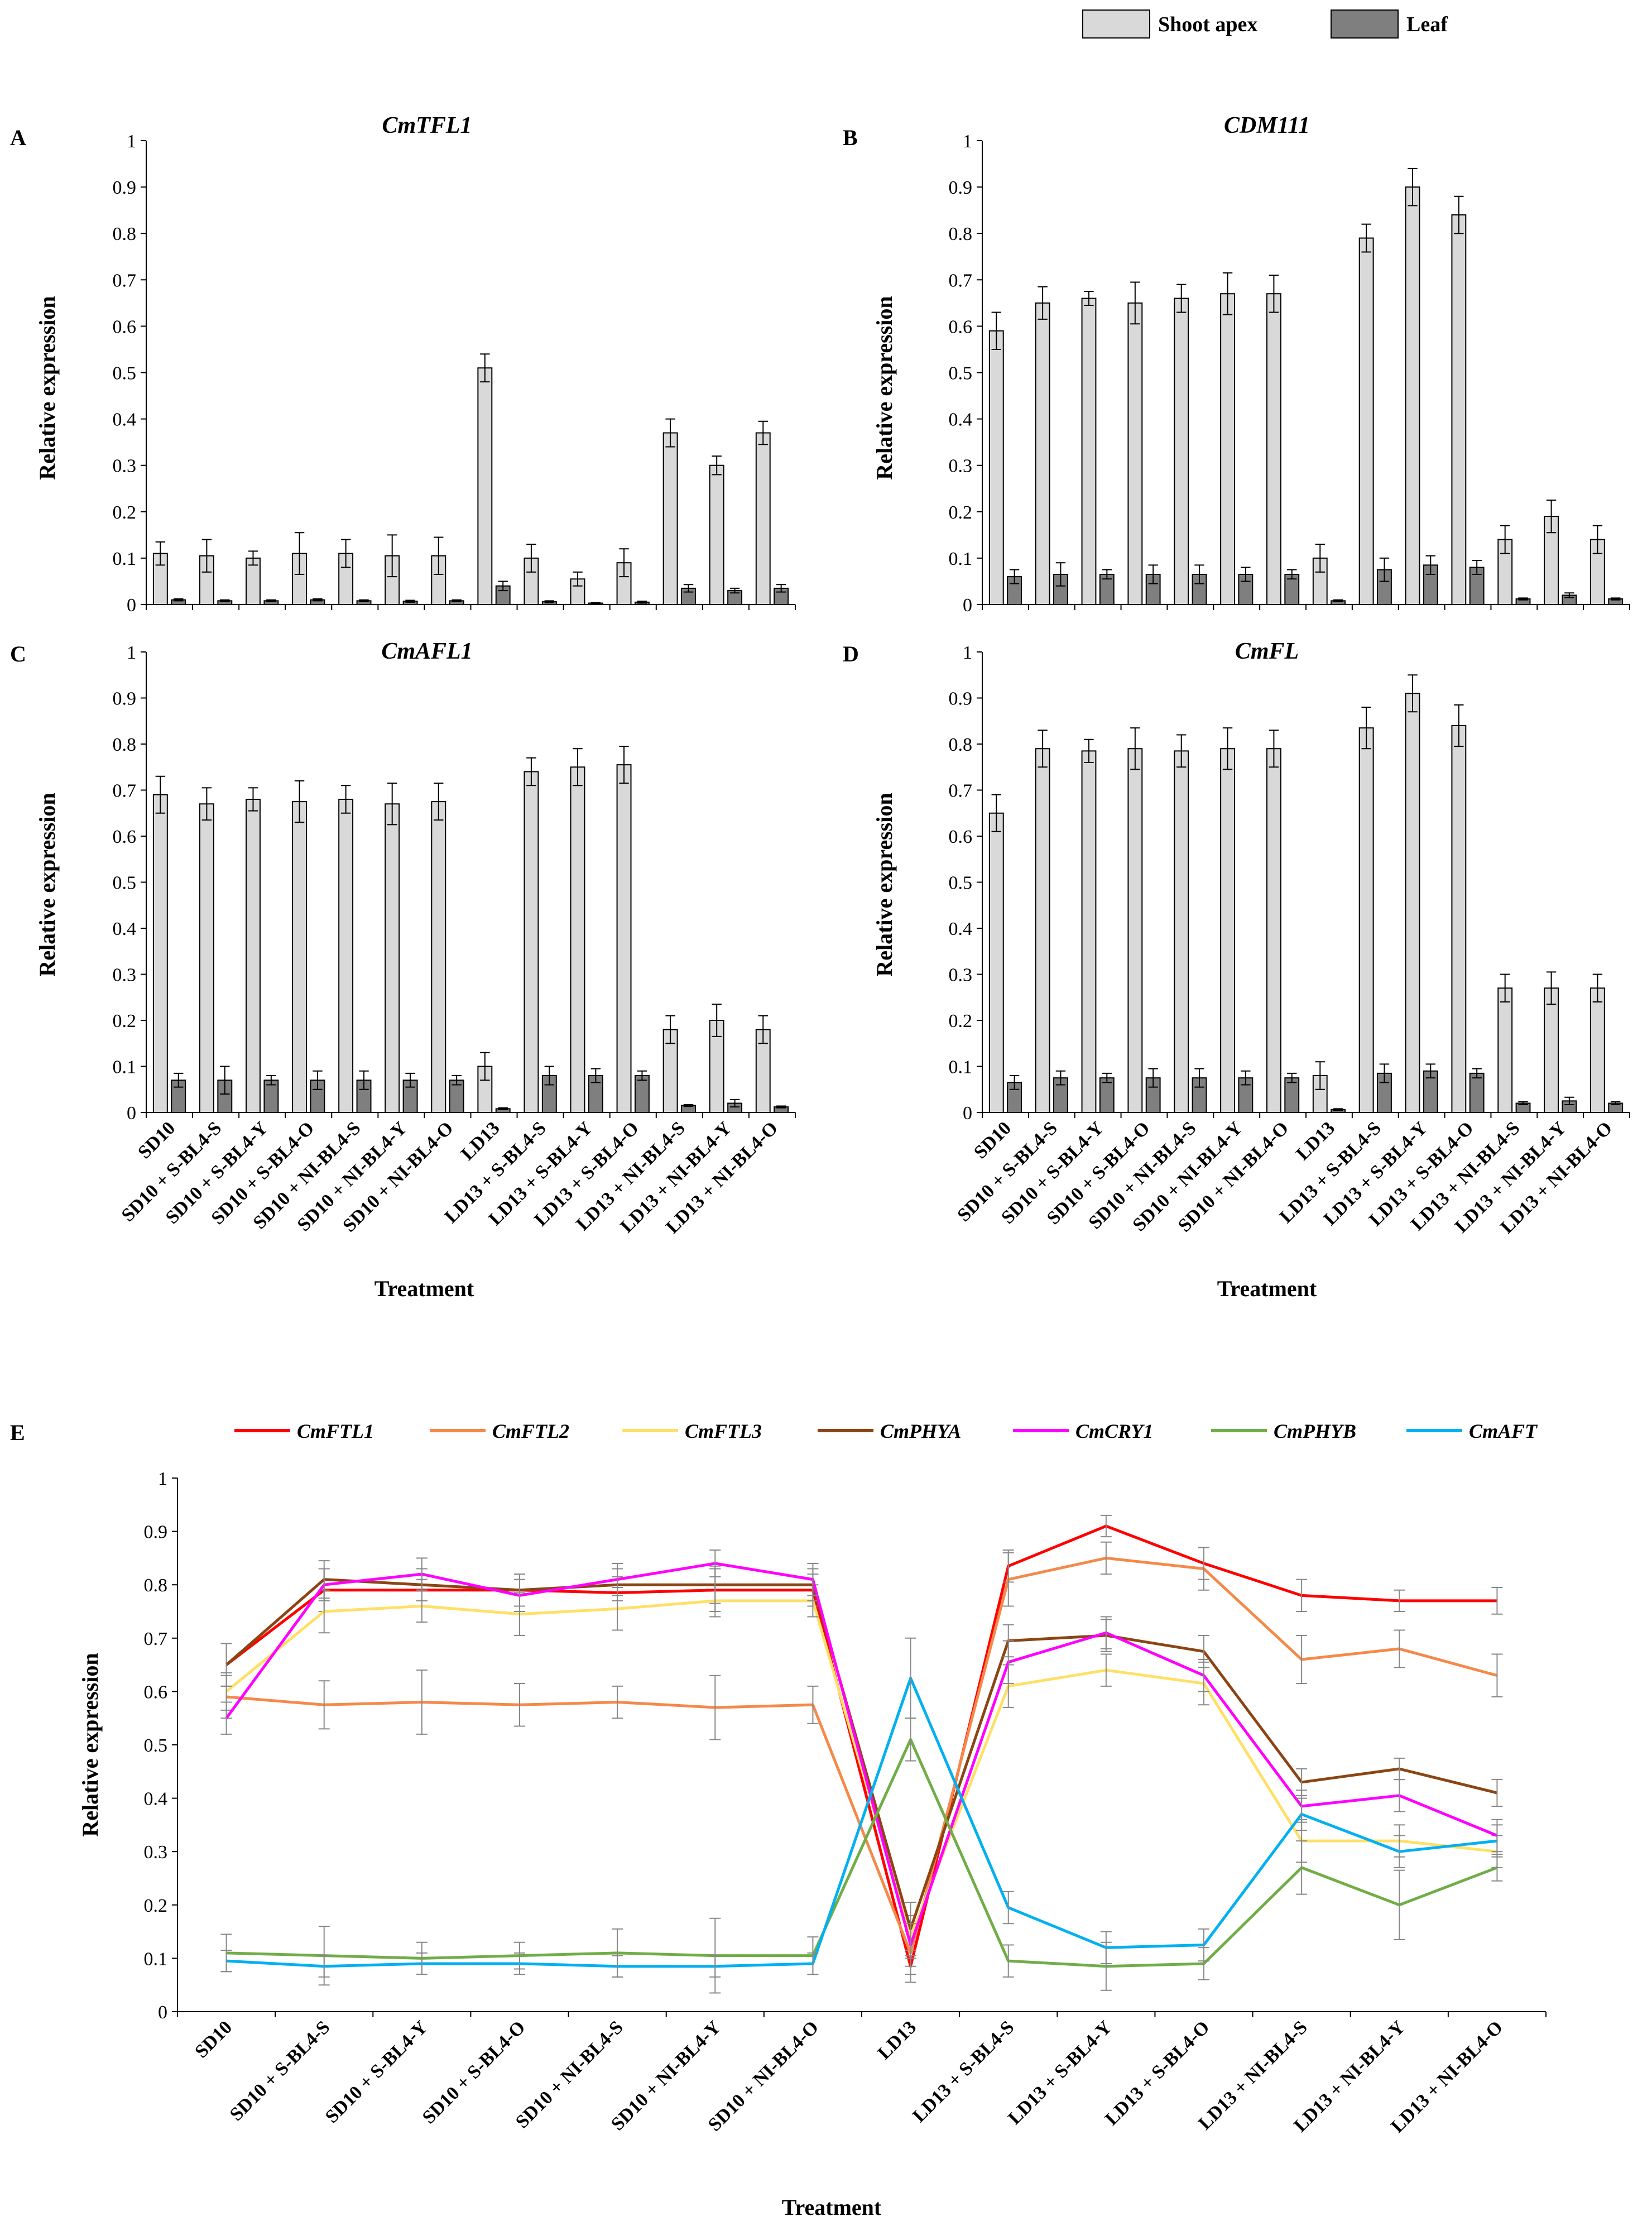 Image resolution: width=1652 pixels, height=2226 pixels. Describe the element at coordinates (862, 1853) in the screenshot. I see `series-line-cmphyb` at that location.